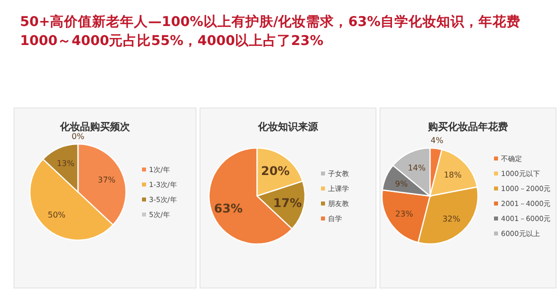  Describe the element at coordinates (270, 31) in the screenshot. I see `text: 50+高价值新老年人—100%以上有护肤/化妆需求，63%自学化妆知识，年花费1000～4000元占比55%，4000以上占了23%` at that location.